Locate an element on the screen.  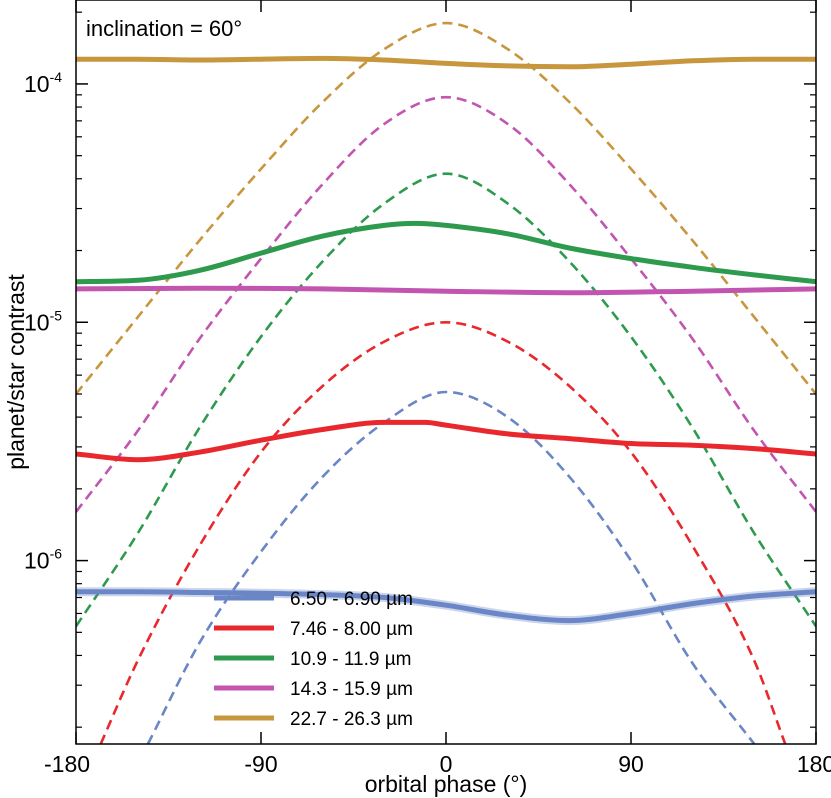
solid-line-6-50-6-90-m is located at coordinates (446, 606).